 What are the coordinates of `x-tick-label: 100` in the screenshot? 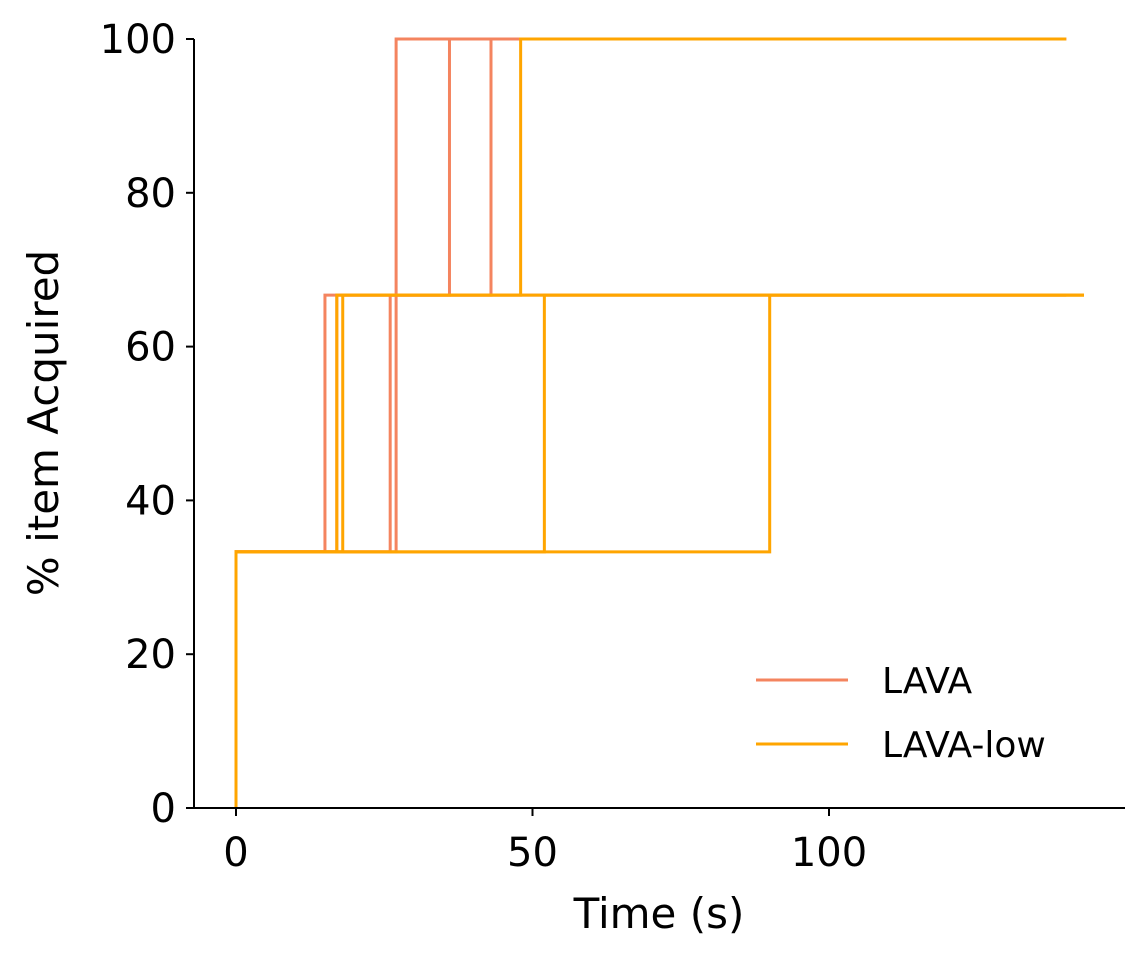 It's located at (829, 853).